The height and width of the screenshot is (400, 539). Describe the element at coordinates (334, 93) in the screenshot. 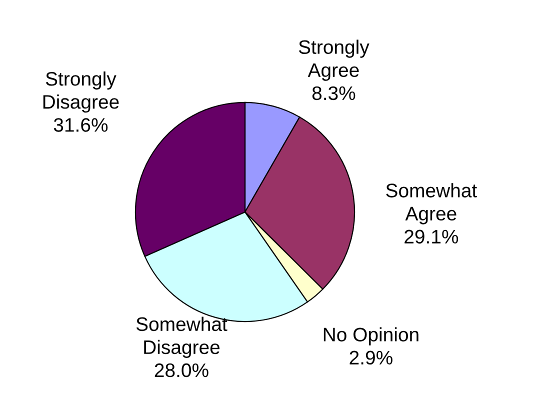

I see `data-label: 8.3%` at that location.